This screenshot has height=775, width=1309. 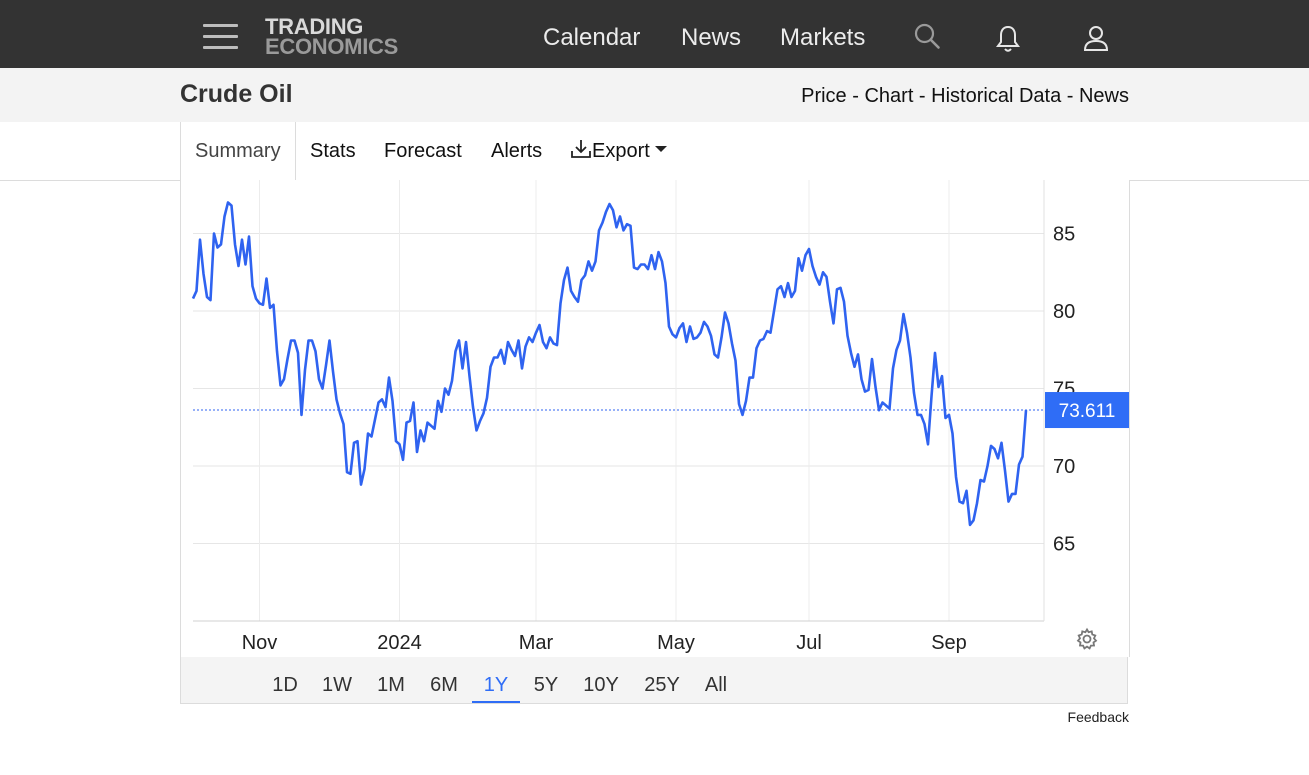 What do you see at coordinates (662, 685) in the screenshot?
I see `range-25y: 25Y` at bounding box center [662, 685].